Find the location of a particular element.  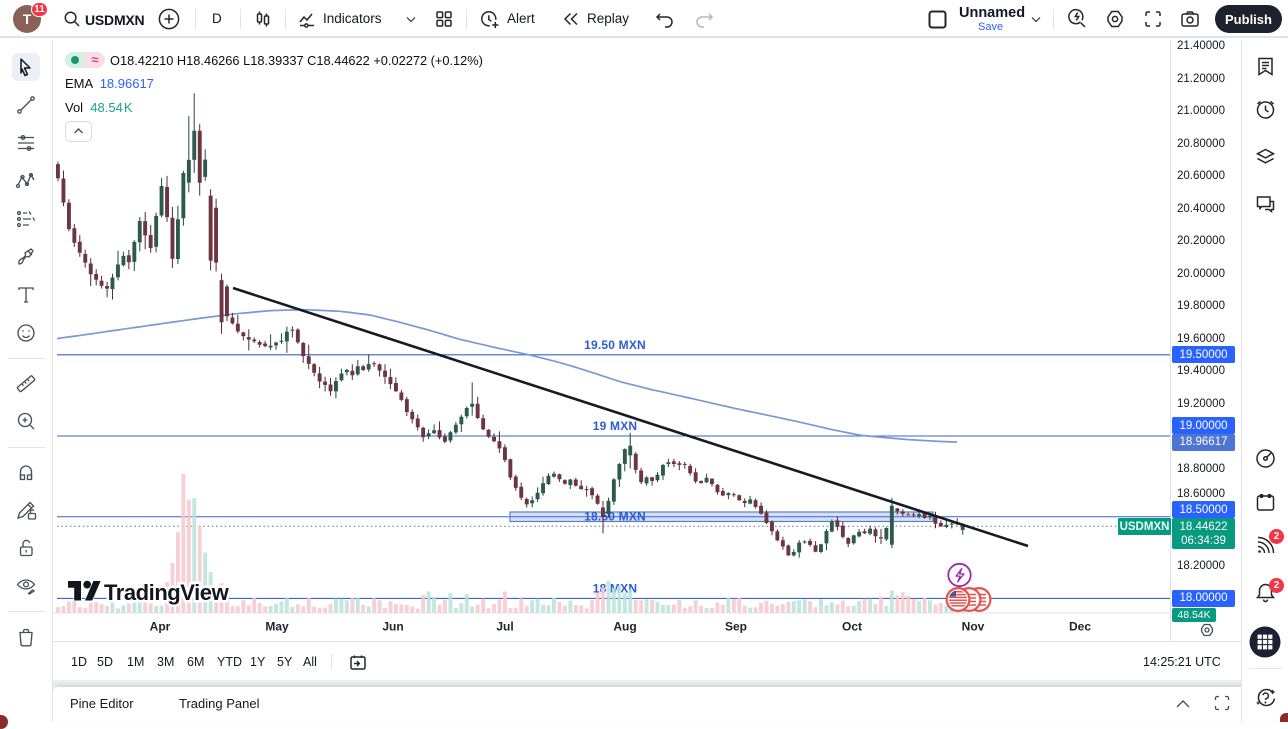

svg-text: 18.50 MXN is located at coordinates (615, 516).